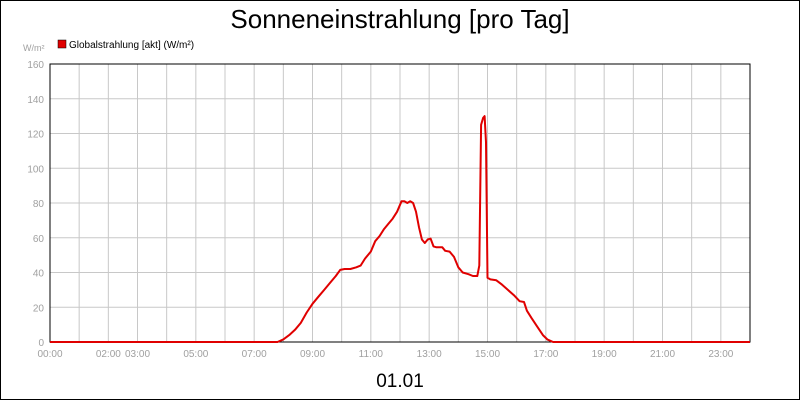  Describe the element at coordinates (720, 354) in the screenshot. I see `x-tick-label: 23:00` at that location.